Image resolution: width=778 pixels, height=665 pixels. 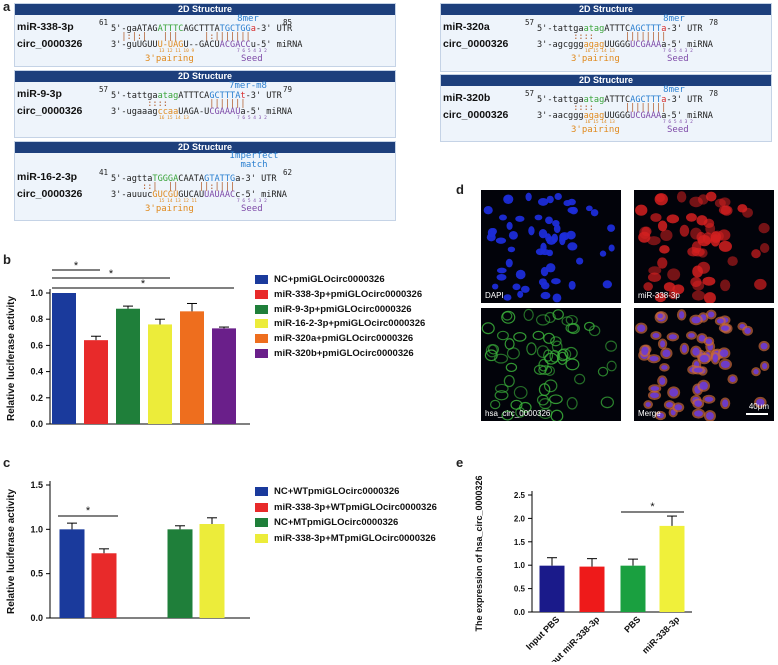 I want to click on scale-bar, so click(x=757, y=414).